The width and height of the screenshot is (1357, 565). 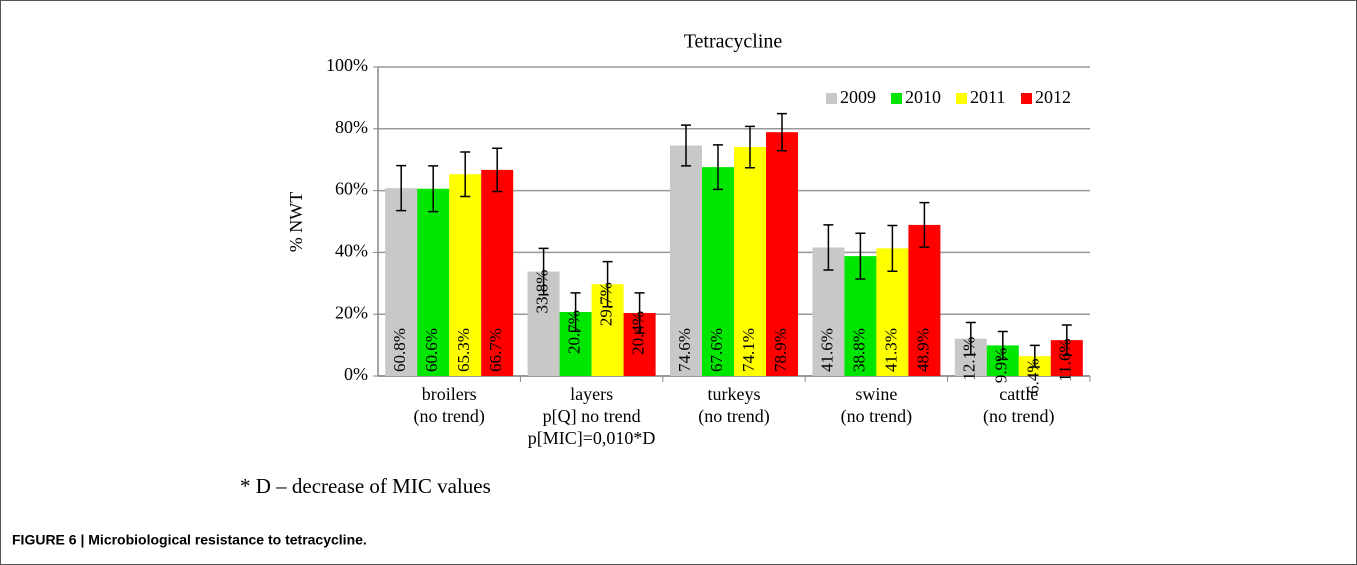 I want to click on data-label: 66.7%, so click(x=495, y=350).